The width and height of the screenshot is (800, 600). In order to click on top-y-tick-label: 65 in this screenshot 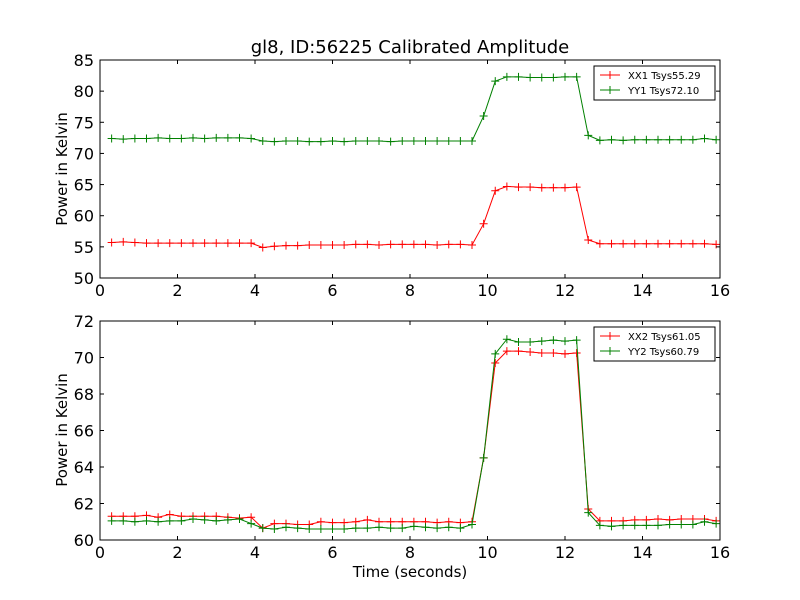, I will do `click(84, 185)`.